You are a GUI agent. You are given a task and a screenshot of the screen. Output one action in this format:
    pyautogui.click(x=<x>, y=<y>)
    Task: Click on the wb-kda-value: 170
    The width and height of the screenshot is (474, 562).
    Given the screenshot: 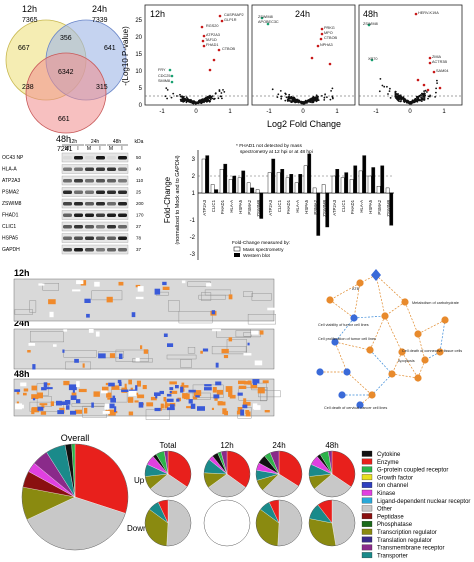 What is the action you would take?
    pyautogui.click(x=140, y=215)
    